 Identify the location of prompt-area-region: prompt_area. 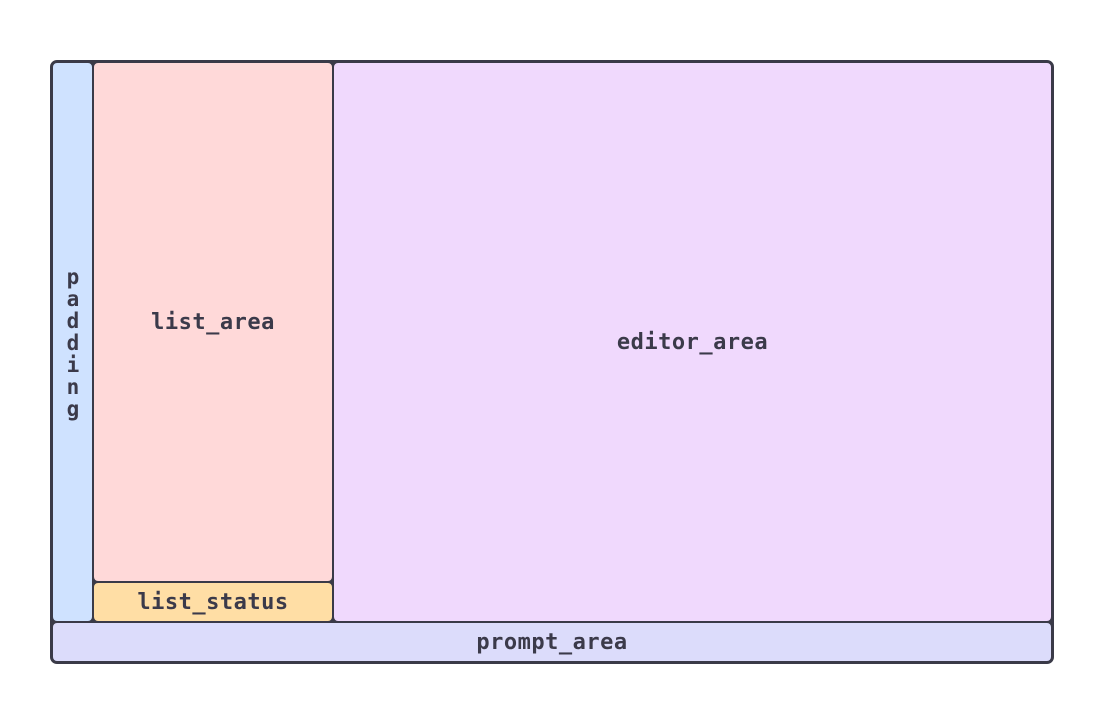
(552, 642).